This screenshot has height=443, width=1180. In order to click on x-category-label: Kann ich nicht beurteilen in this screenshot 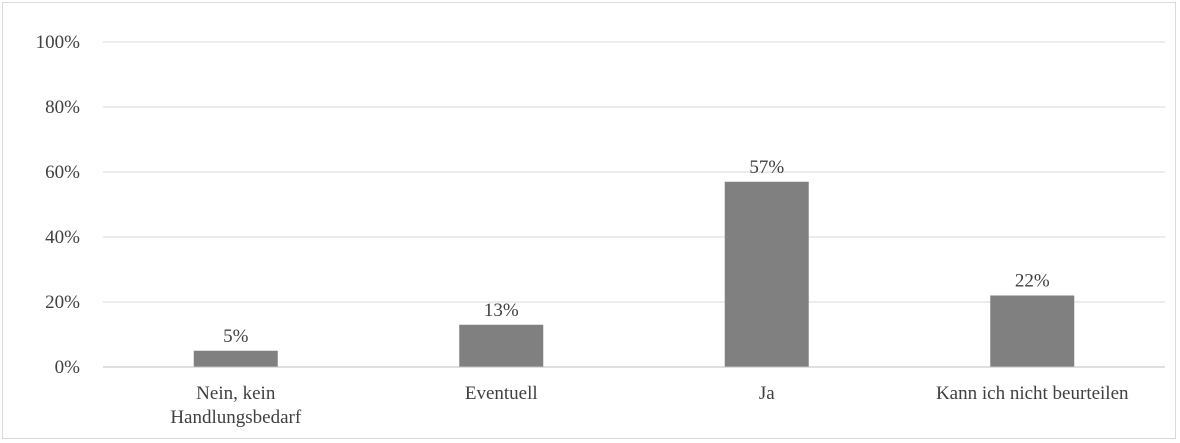, I will do `click(1032, 393)`.